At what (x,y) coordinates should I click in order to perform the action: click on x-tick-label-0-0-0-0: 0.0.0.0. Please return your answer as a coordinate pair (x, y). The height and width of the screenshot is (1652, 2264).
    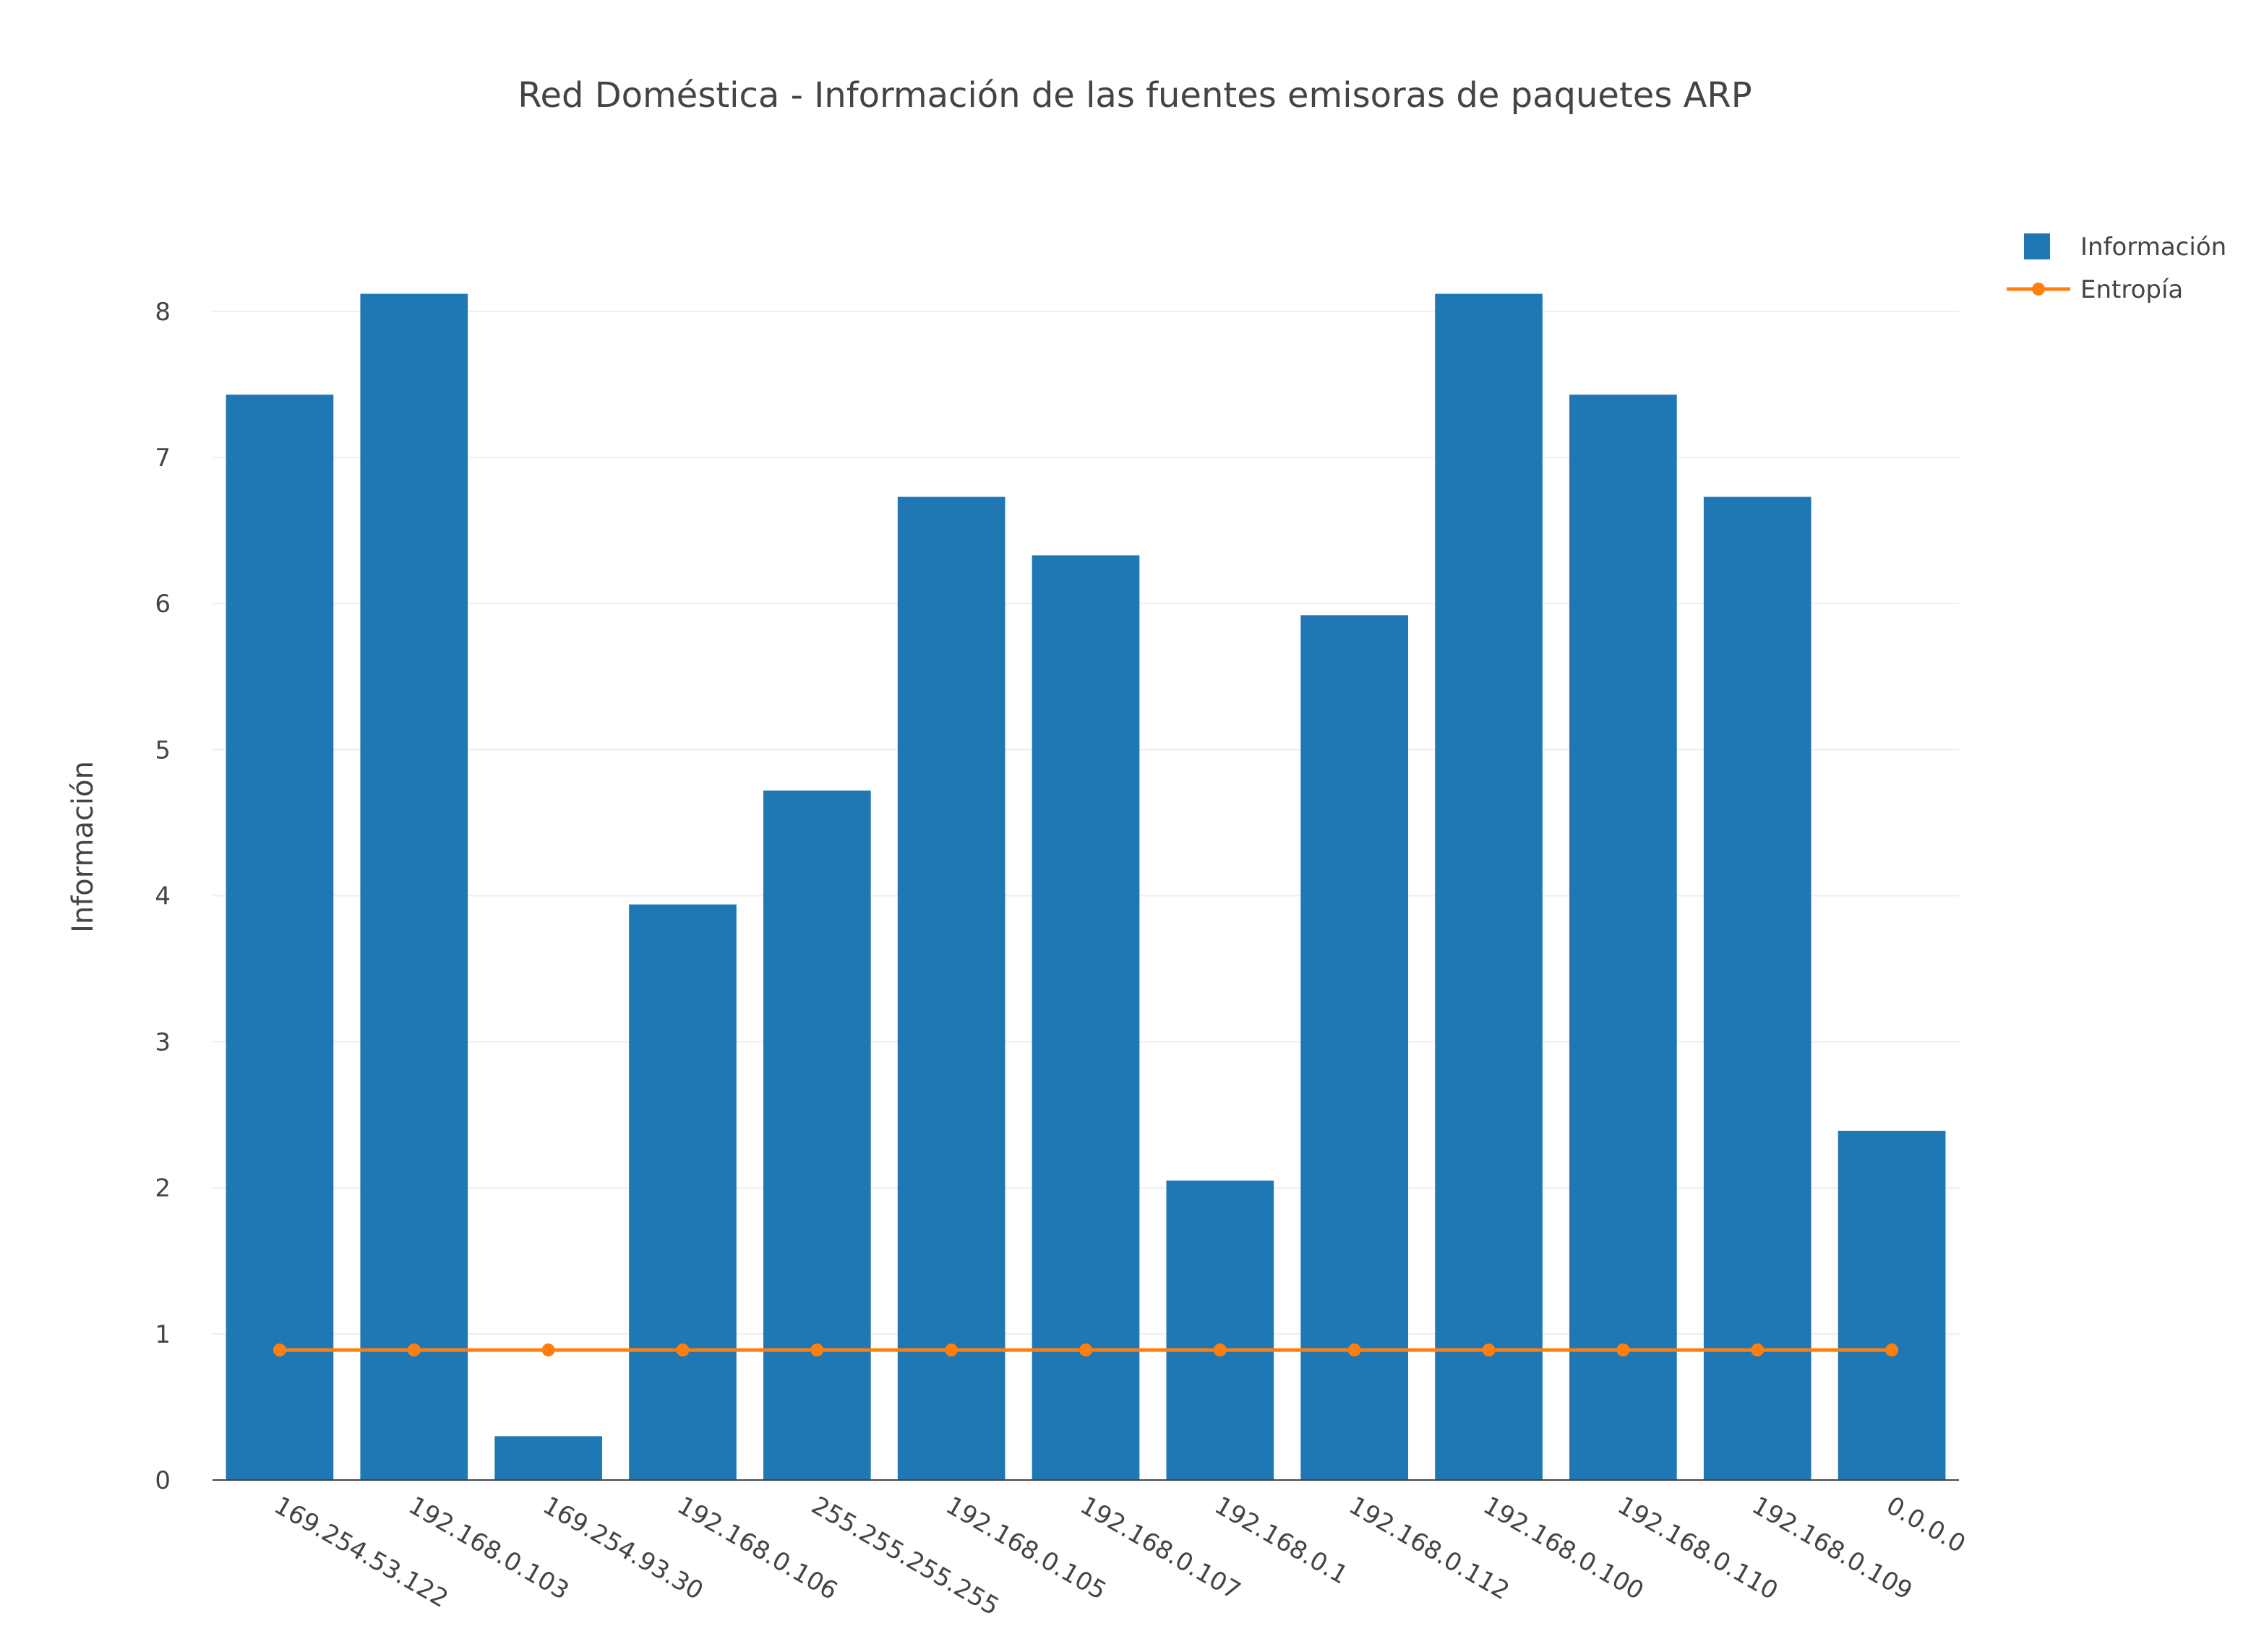
    Looking at the image, I should click on (1926, 1525).